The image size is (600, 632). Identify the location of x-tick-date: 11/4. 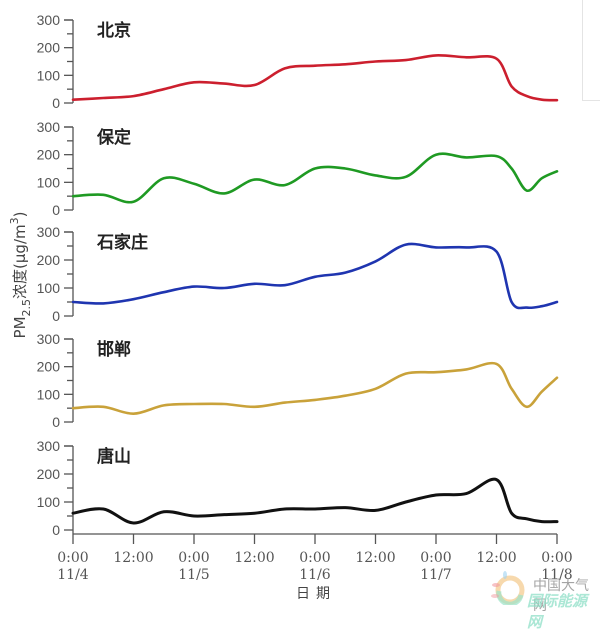
(73, 575).